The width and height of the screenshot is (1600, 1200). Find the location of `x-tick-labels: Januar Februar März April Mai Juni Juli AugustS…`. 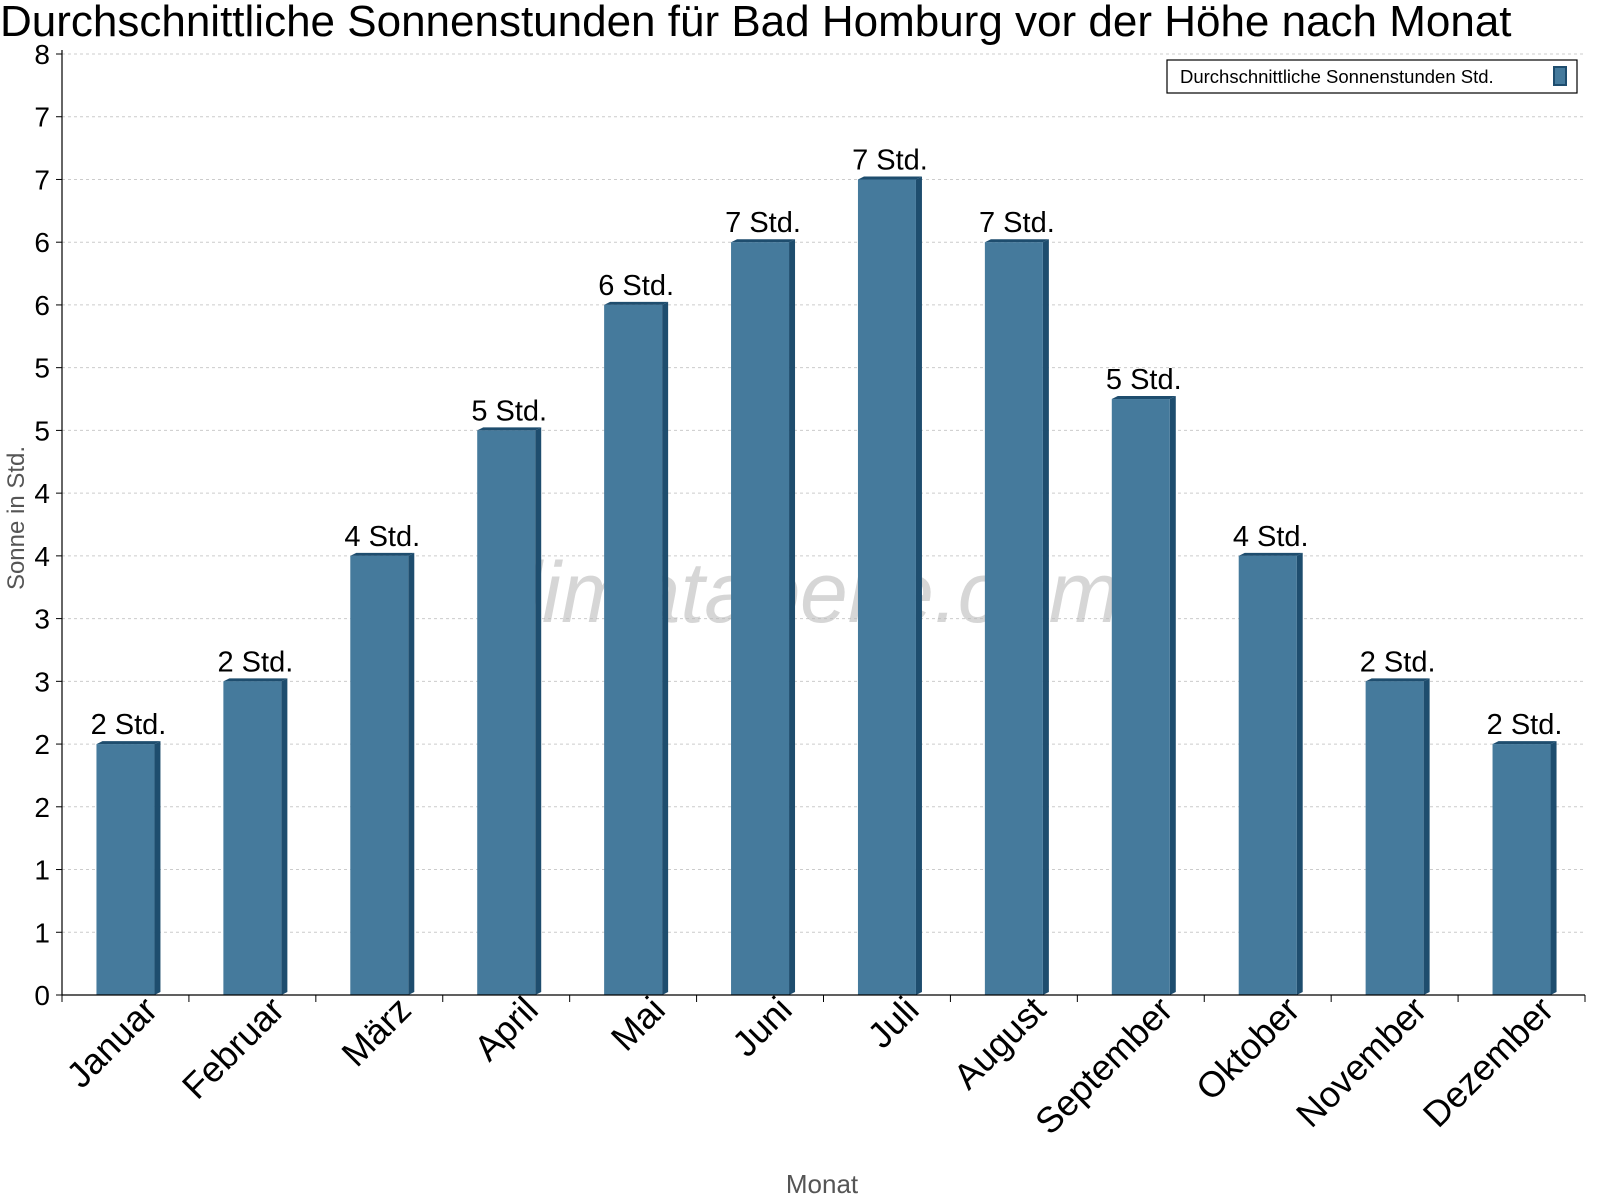

x-tick-labels: Januar Februar März April Mai Juni Juli AugustS… is located at coordinates (809, 1066).